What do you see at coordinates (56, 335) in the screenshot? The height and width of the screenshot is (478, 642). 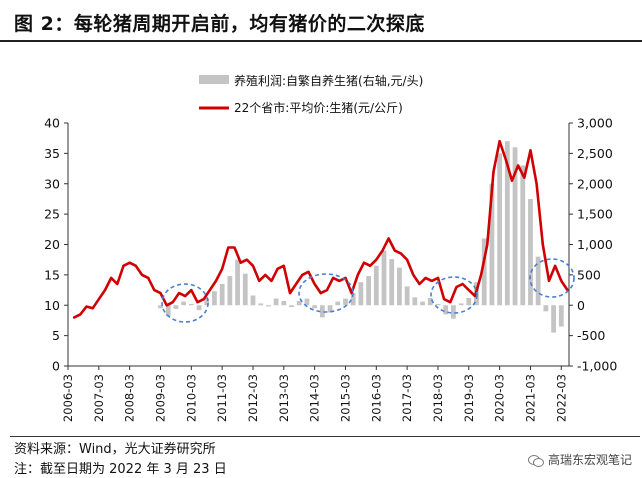 I see `left-tick-label: 5` at bounding box center [56, 335].